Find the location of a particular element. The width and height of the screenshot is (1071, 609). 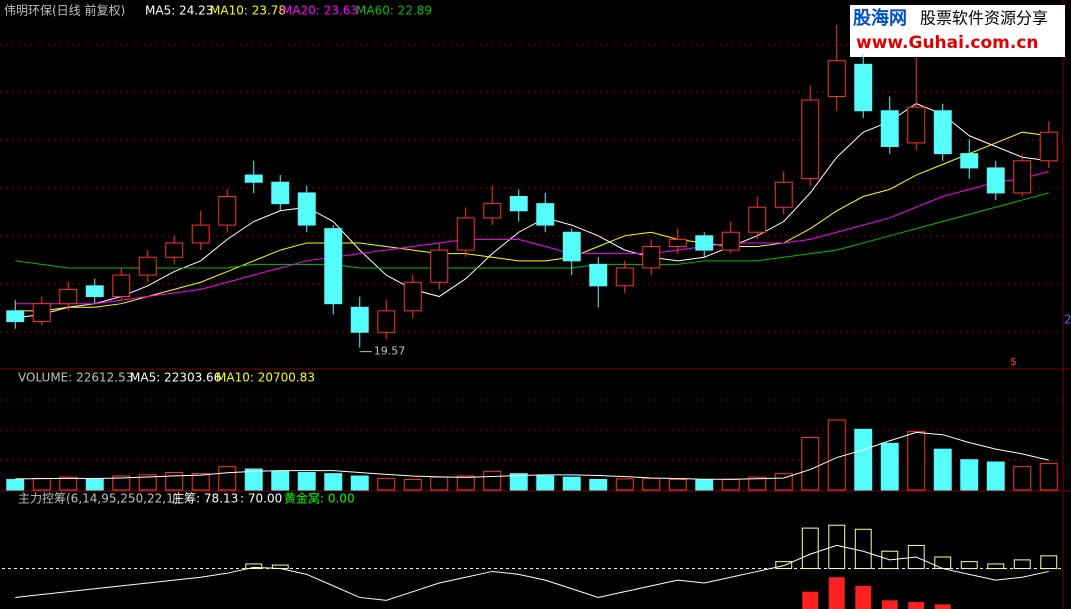

flag: $ is located at coordinates (1013, 361).